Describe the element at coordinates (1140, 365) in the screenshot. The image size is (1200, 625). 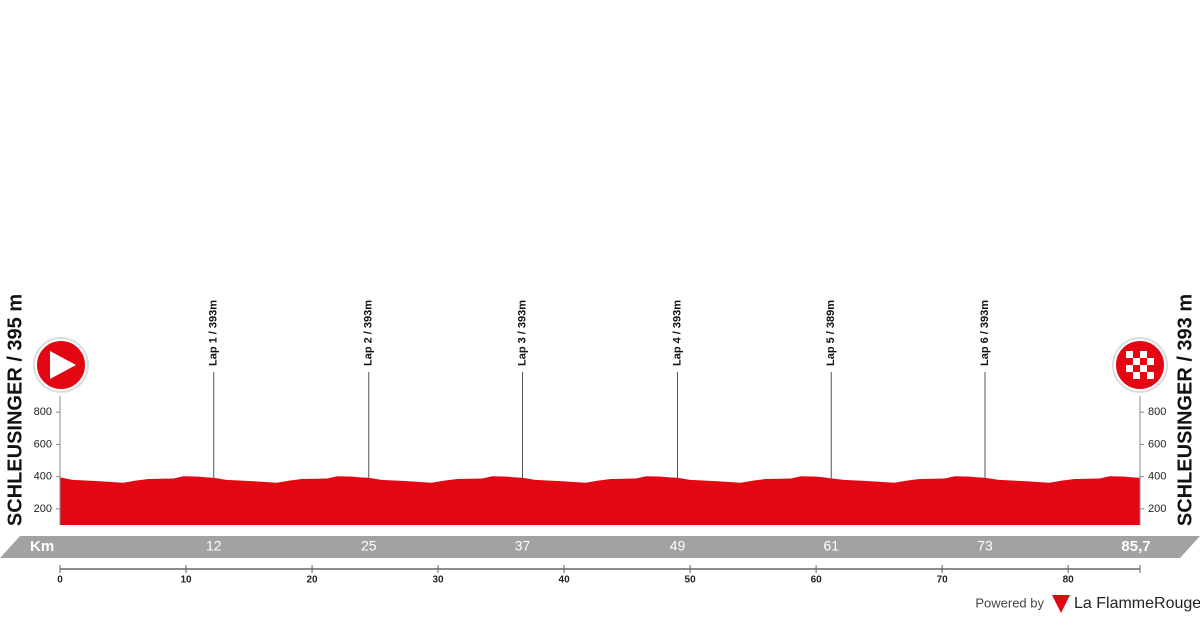
I see `finish-icon` at that location.